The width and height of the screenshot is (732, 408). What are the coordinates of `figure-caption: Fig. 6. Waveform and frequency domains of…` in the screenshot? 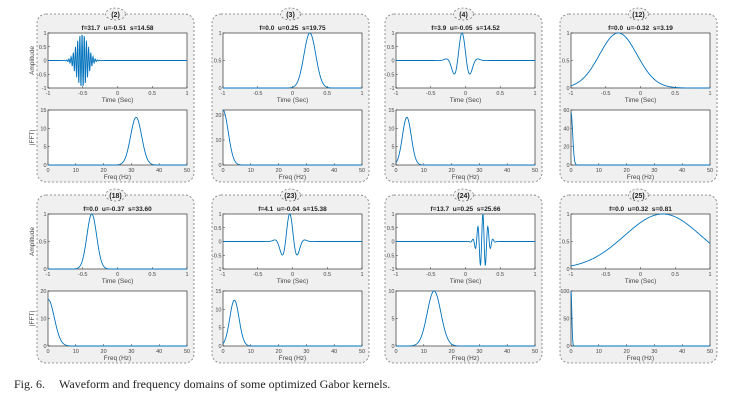 It's located at (202, 384).